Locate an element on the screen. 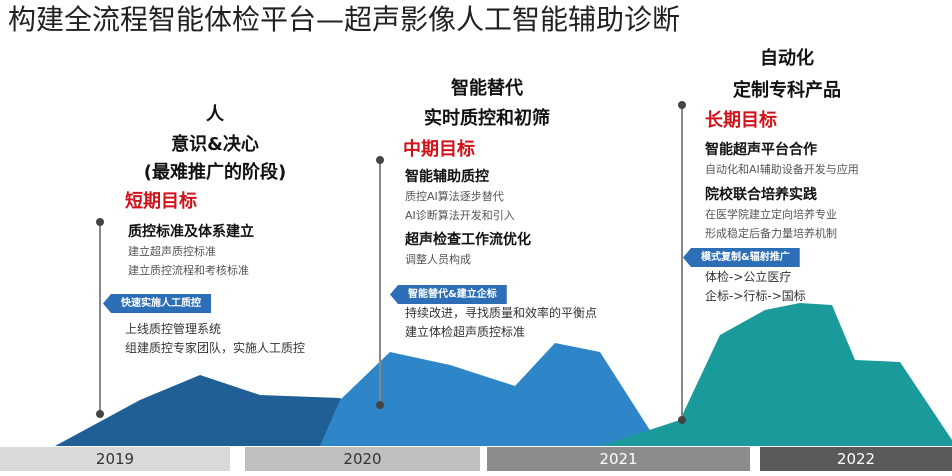 The image size is (952, 476). item-detail: 建立超声质控标准 is located at coordinates (172, 251).